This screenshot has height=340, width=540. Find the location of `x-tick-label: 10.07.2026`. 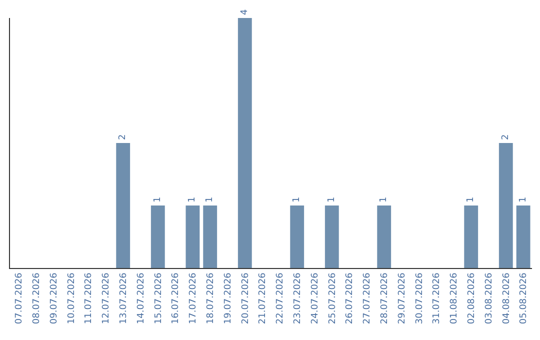

x-tick-label: 10.07.2026 is located at coordinates (71, 298).